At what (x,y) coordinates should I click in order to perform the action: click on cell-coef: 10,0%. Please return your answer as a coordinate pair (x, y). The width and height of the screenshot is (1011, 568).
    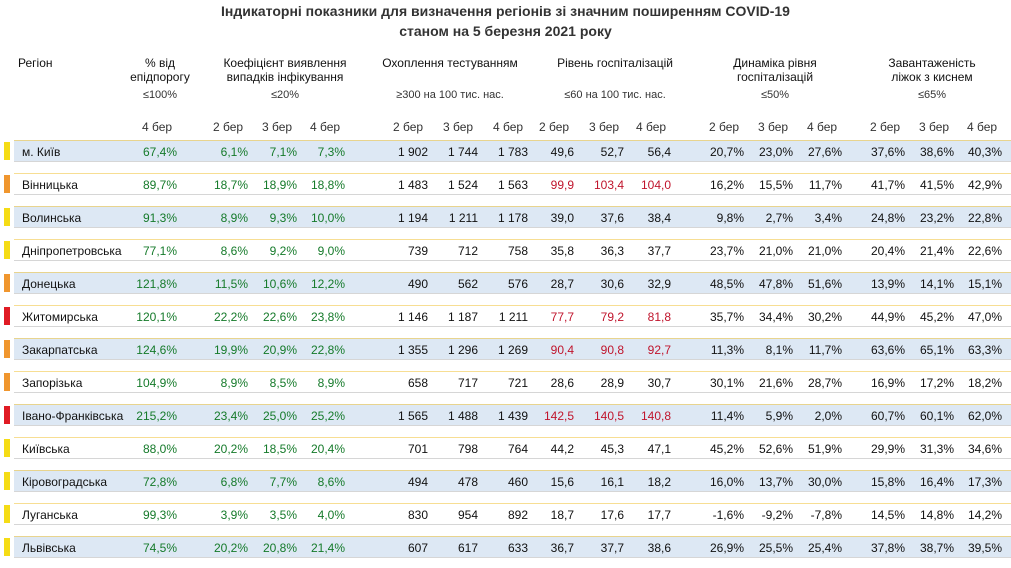
    Looking at the image, I should click on (327, 218).